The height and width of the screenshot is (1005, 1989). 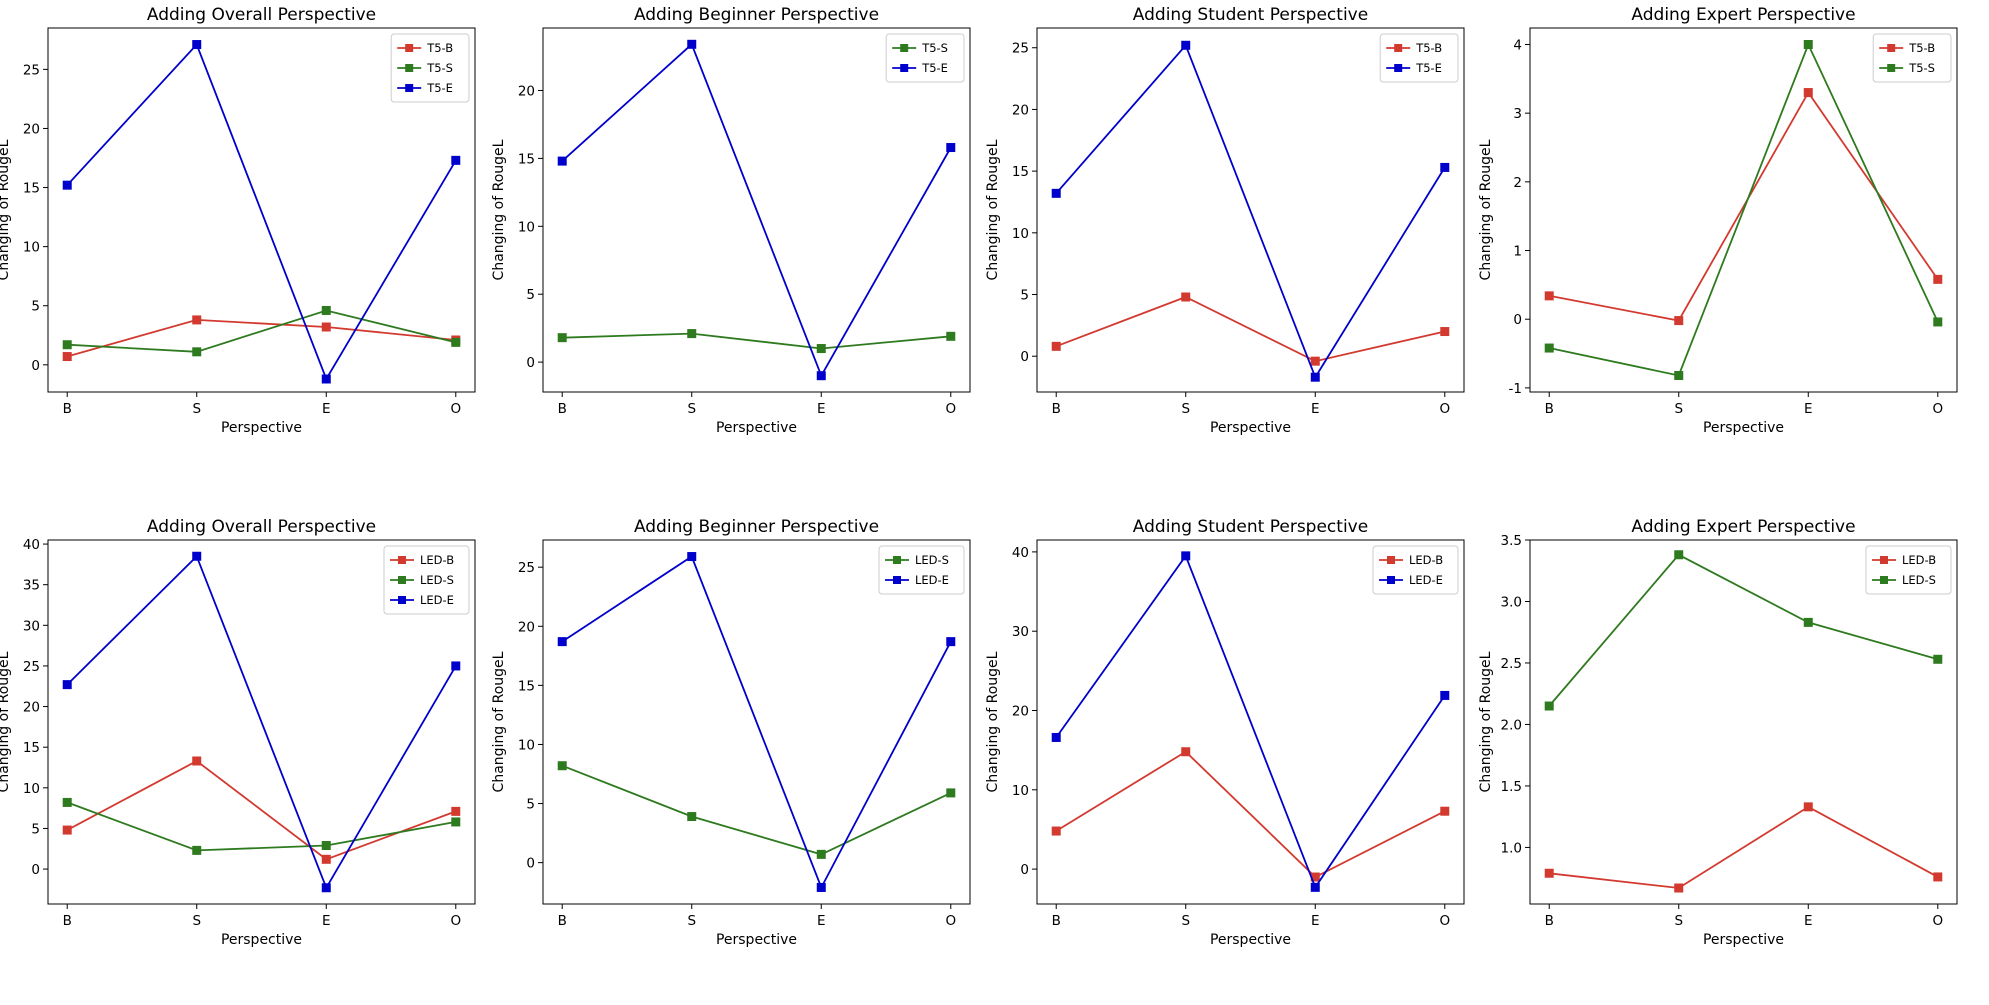 I want to click on legend-entry: T5-B, so click(x=1921, y=48).